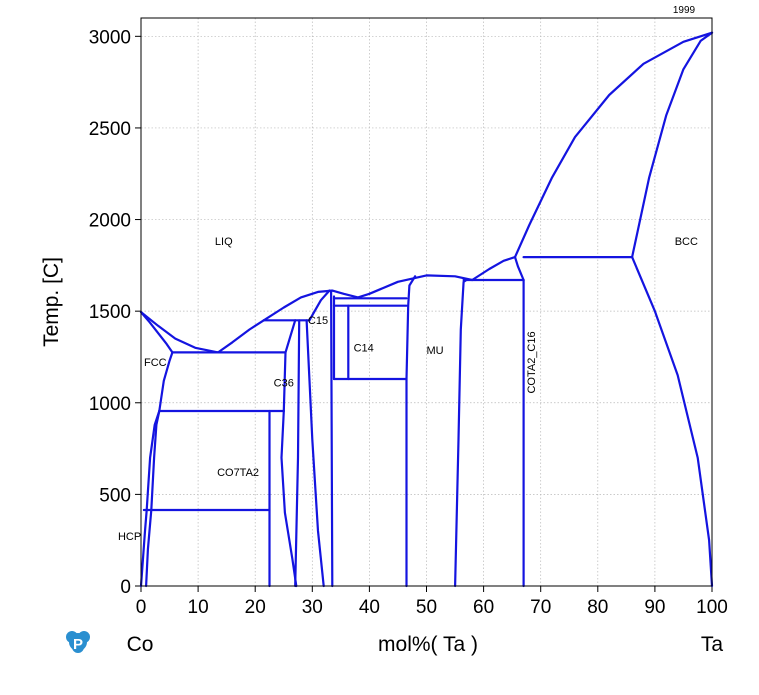 The width and height of the screenshot is (759, 695). I want to click on phase-label: MU, so click(435, 351).